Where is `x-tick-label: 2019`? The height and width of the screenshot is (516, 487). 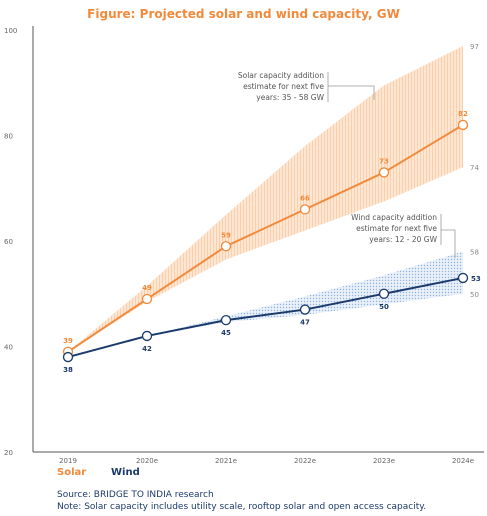 x-tick-label: 2019 is located at coordinates (68, 461).